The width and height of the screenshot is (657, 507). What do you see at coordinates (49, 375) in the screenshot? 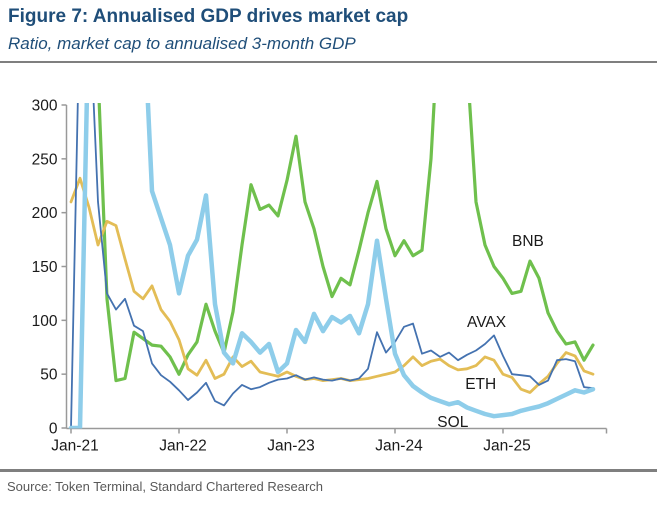
I see `y-tick-label: 50` at bounding box center [49, 375].